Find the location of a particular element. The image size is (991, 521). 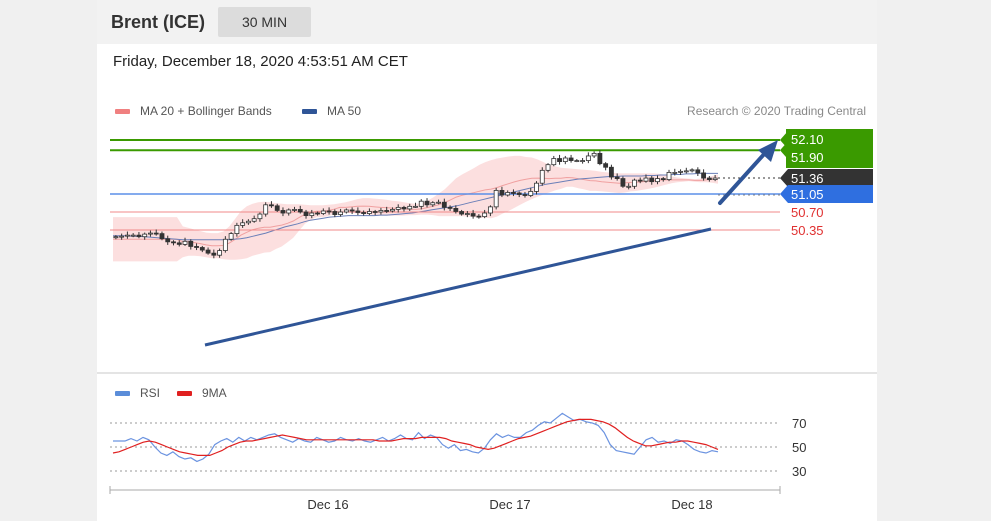

legend-ma50: MA 50 is located at coordinates (331, 111).